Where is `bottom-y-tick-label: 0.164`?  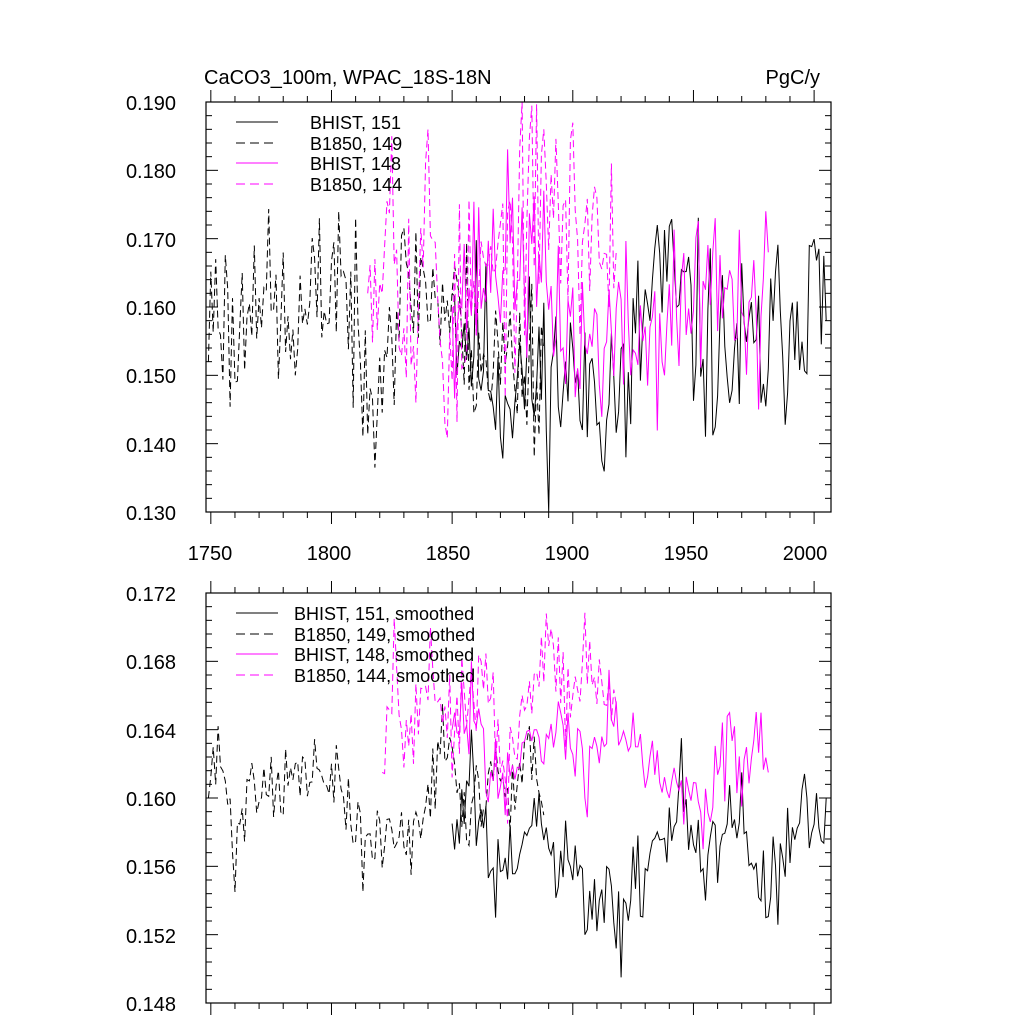 bottom-y-tick-label: 0.164 is located at coordinates (151, 732).